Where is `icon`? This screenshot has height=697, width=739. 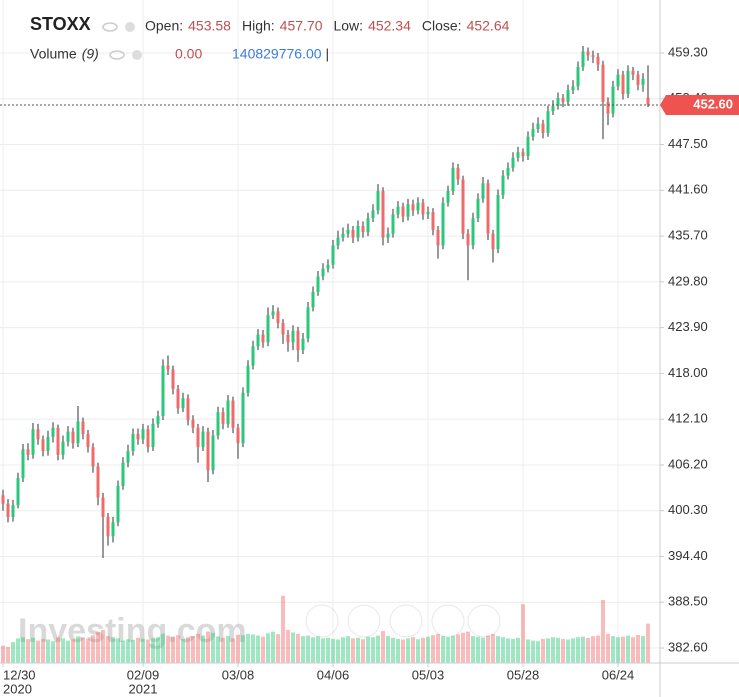
icon is located at coordinates (448, 621).